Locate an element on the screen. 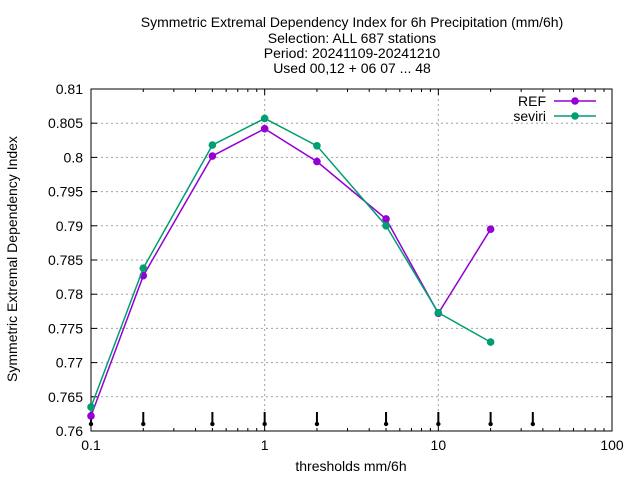  legend-marker-seviri is located at coordinates (575, 116).